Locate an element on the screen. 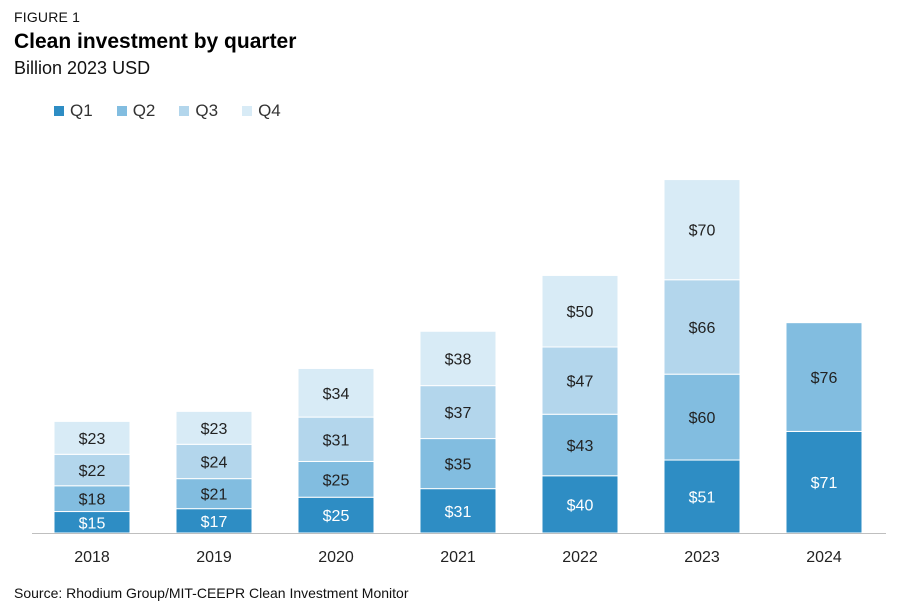 This screenshot has height=609, width=903. legend-item-q4: Q4 is located at coordinates (261, 111).